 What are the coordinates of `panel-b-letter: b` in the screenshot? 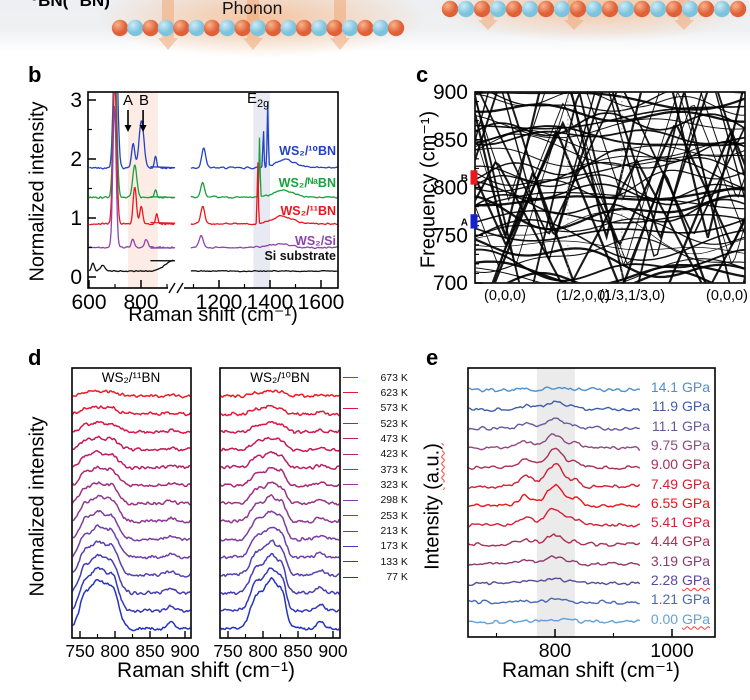 It's located at (35, 74).